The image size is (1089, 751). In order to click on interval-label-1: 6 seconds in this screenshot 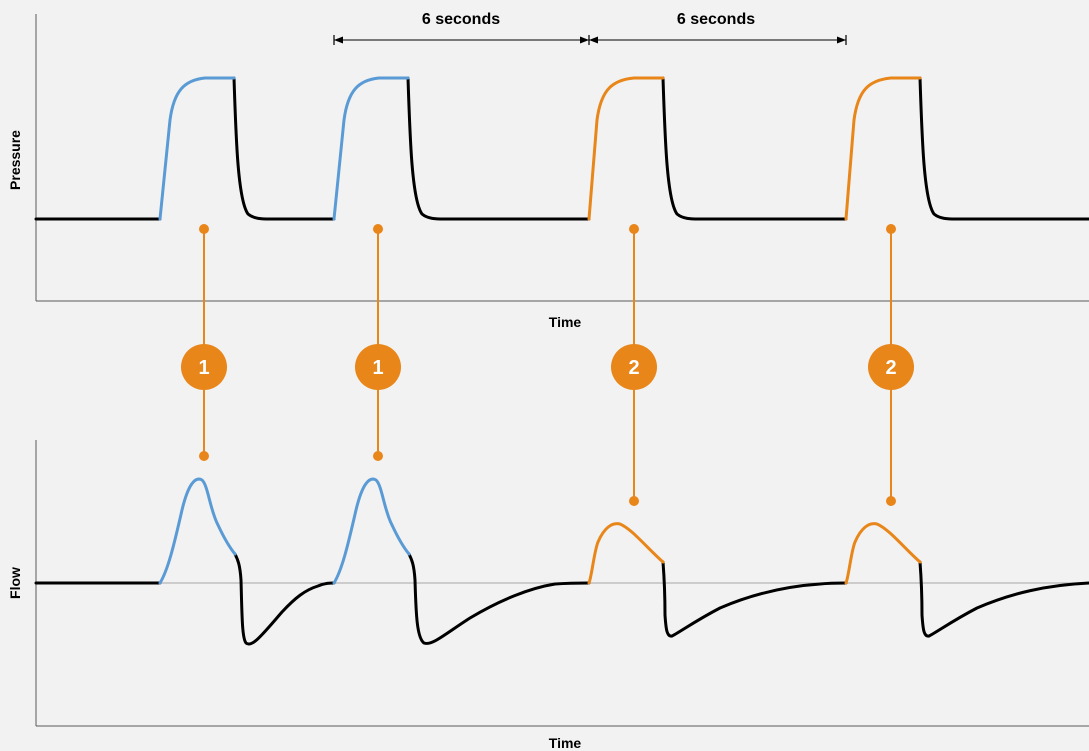, I will do `click(461, 19)`.